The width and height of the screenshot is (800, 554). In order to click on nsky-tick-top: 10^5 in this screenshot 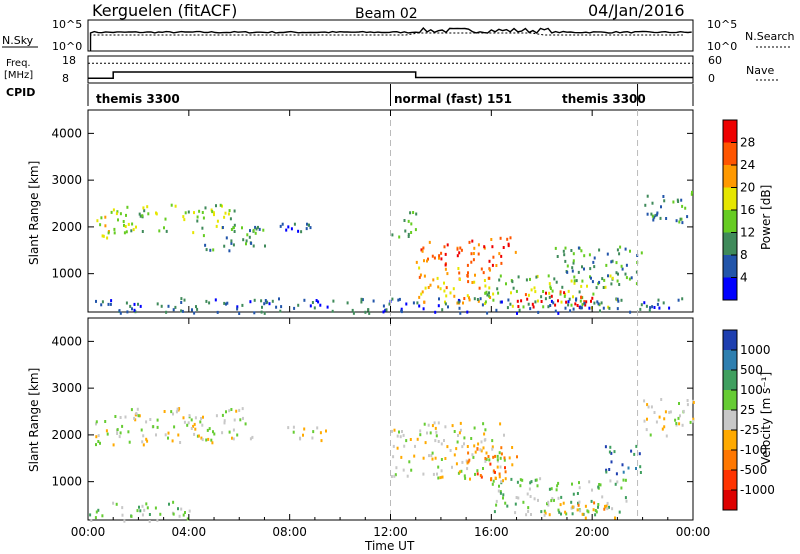, I will do `click(67, 24)`.